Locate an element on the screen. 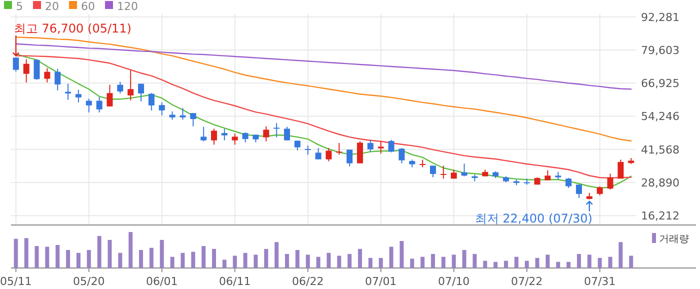 The height and width of the screenshot is (289, 700). legend-label: 5 is located at coordinates (19, 6).